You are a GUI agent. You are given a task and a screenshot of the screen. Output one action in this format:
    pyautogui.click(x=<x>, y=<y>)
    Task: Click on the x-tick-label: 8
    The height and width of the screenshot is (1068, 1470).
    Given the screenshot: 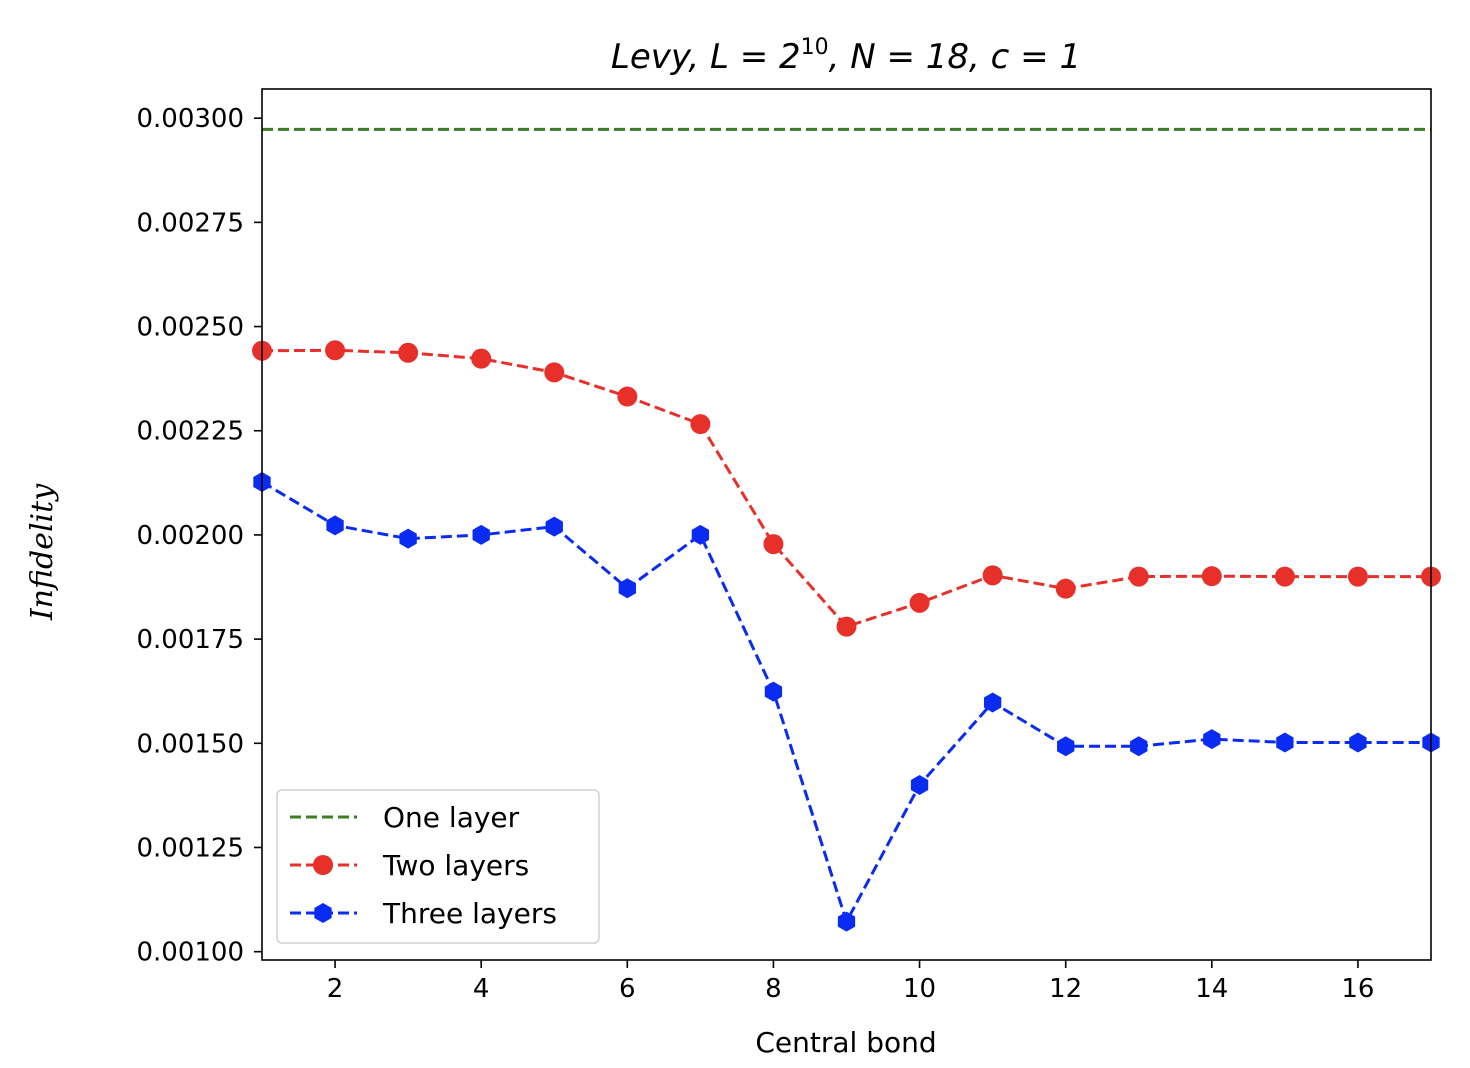 What is the action you would take?
    pyautogui.click(x=773, y=989)
    